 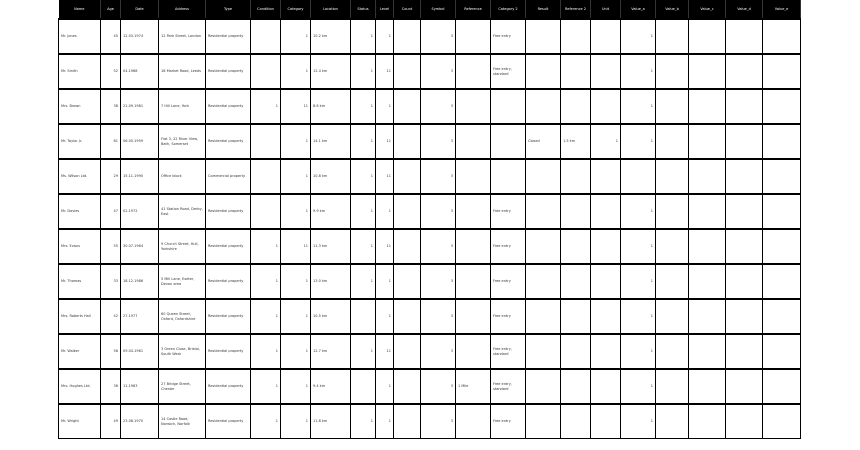 I want to click on column-header: Result, so click(x=543, y=9).